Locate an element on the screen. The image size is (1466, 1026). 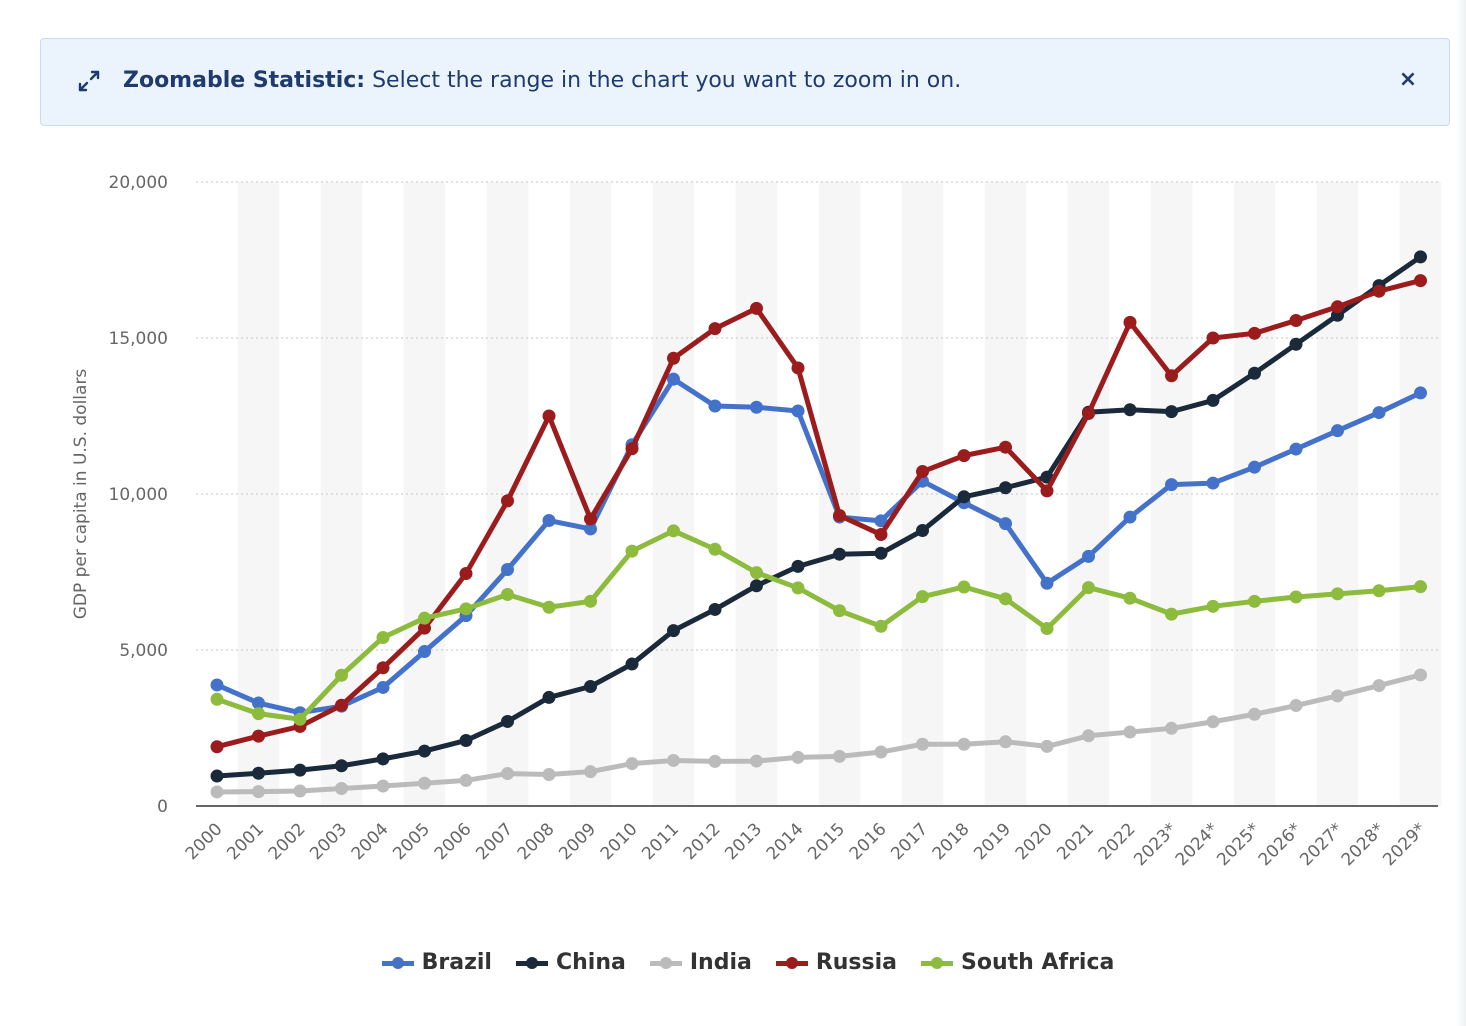
chart-legend: Brazil China India Russia South Africa is located at coordinates (733, 962).